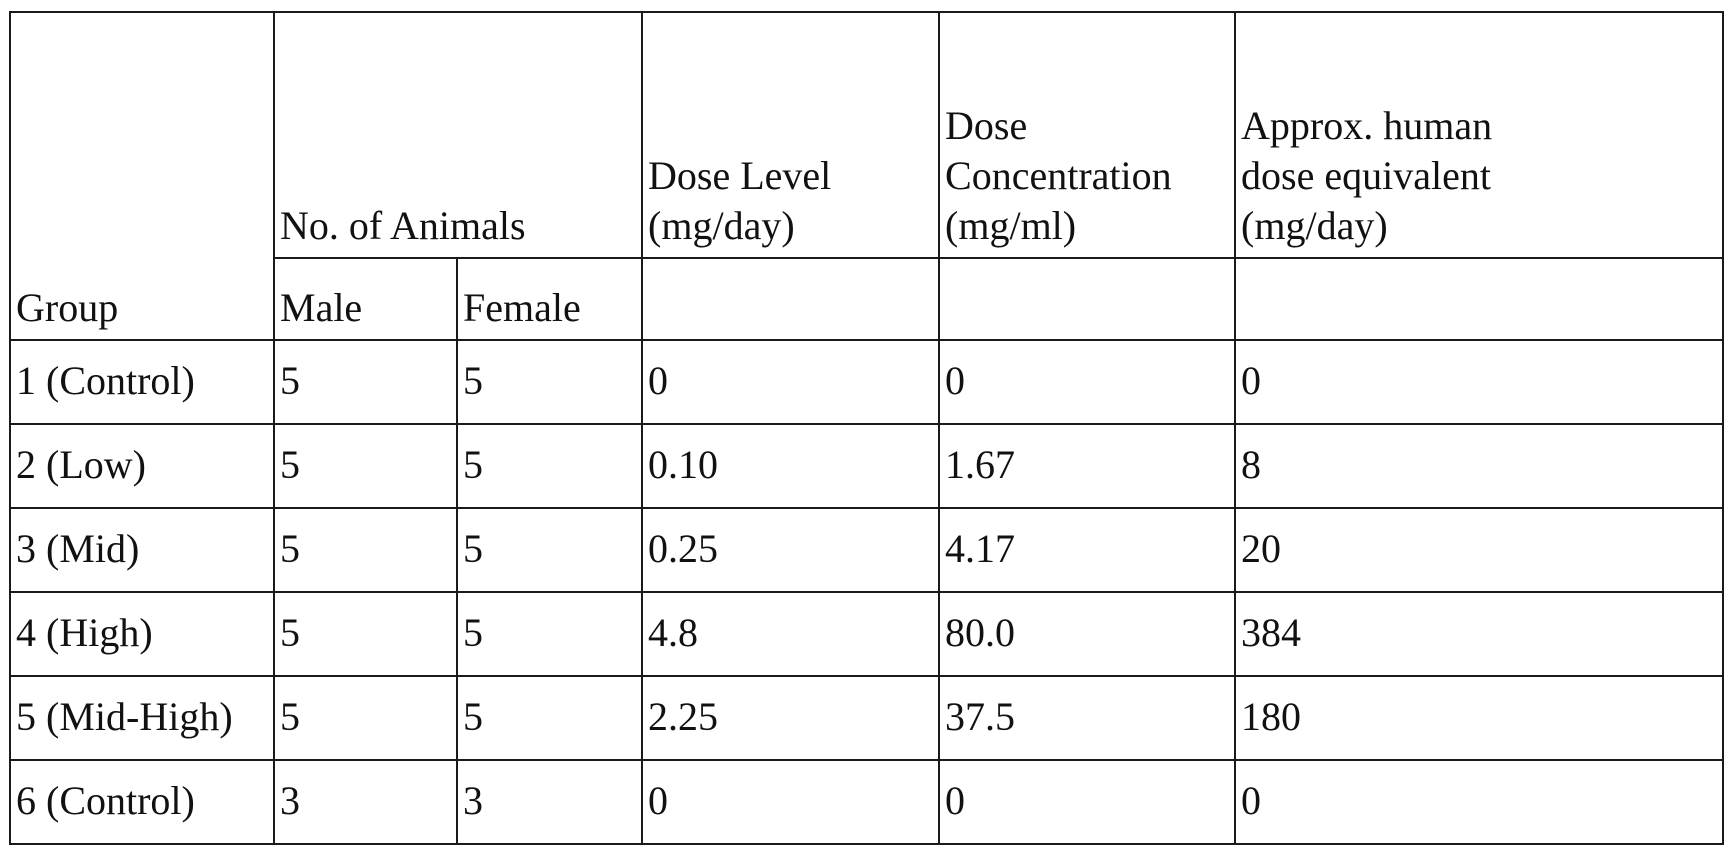  Describe the element at coordinates (790, 718) in the screenshot. I see `dose-level-cell: 2.25` at that location.